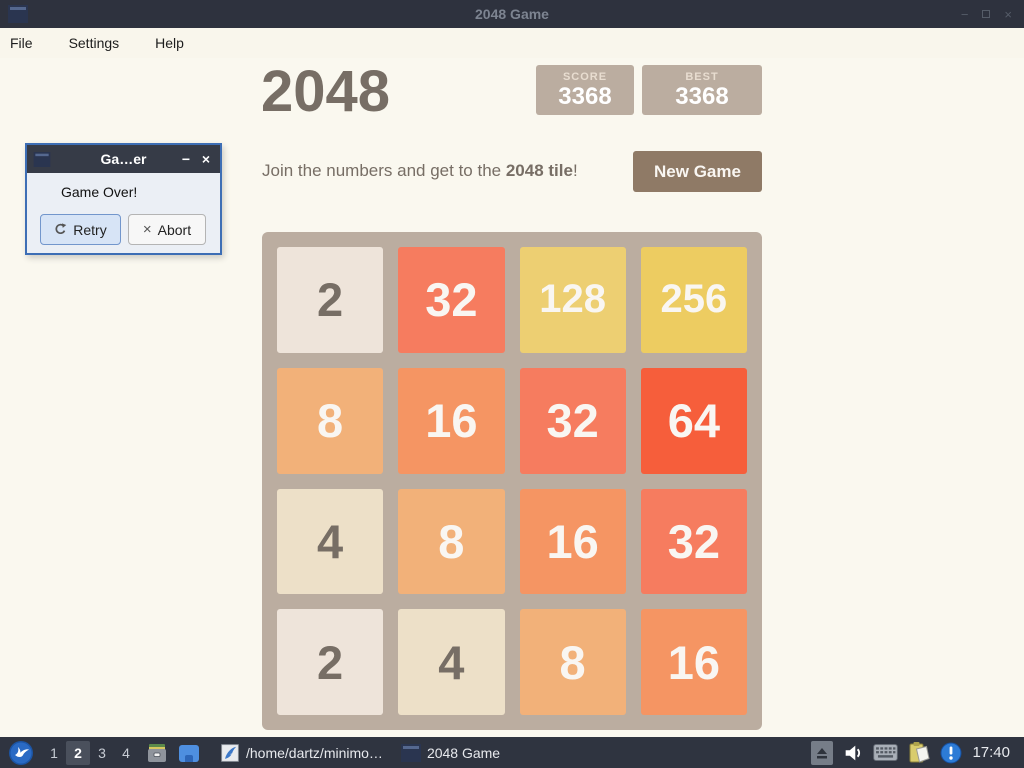  I want to click on taskbar-task-2048: 2048 Game, so click(450, 752).